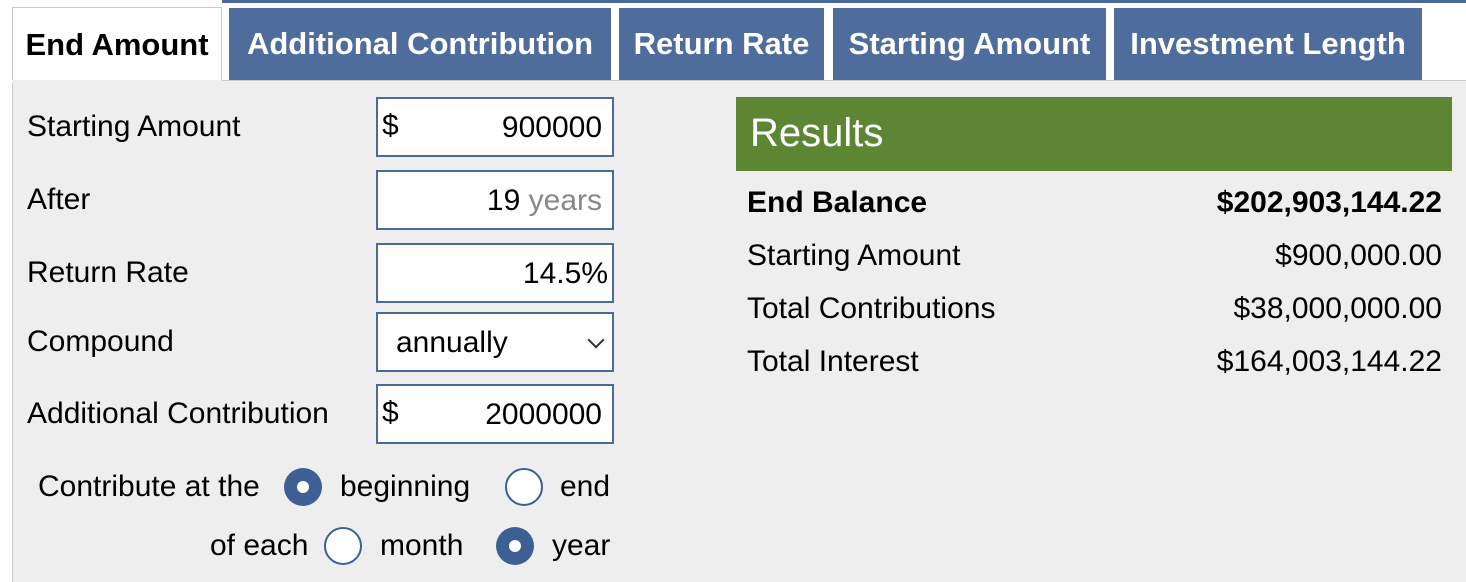  Describe the element at coordinates (1094, 134) in the screenshot. I see `results-header: Results` at that location.